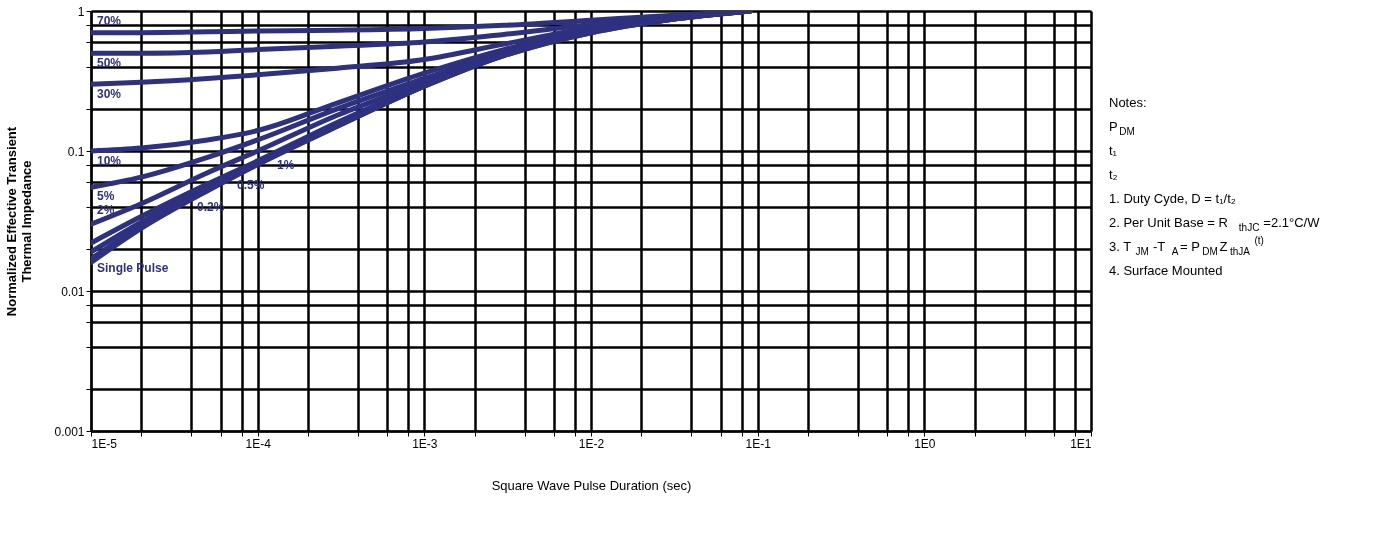 The image size is (1376, 560). Describe the element at coordinates (425, 443) in the screenshot. I see `x-tick-label: 1E-3` at that location.